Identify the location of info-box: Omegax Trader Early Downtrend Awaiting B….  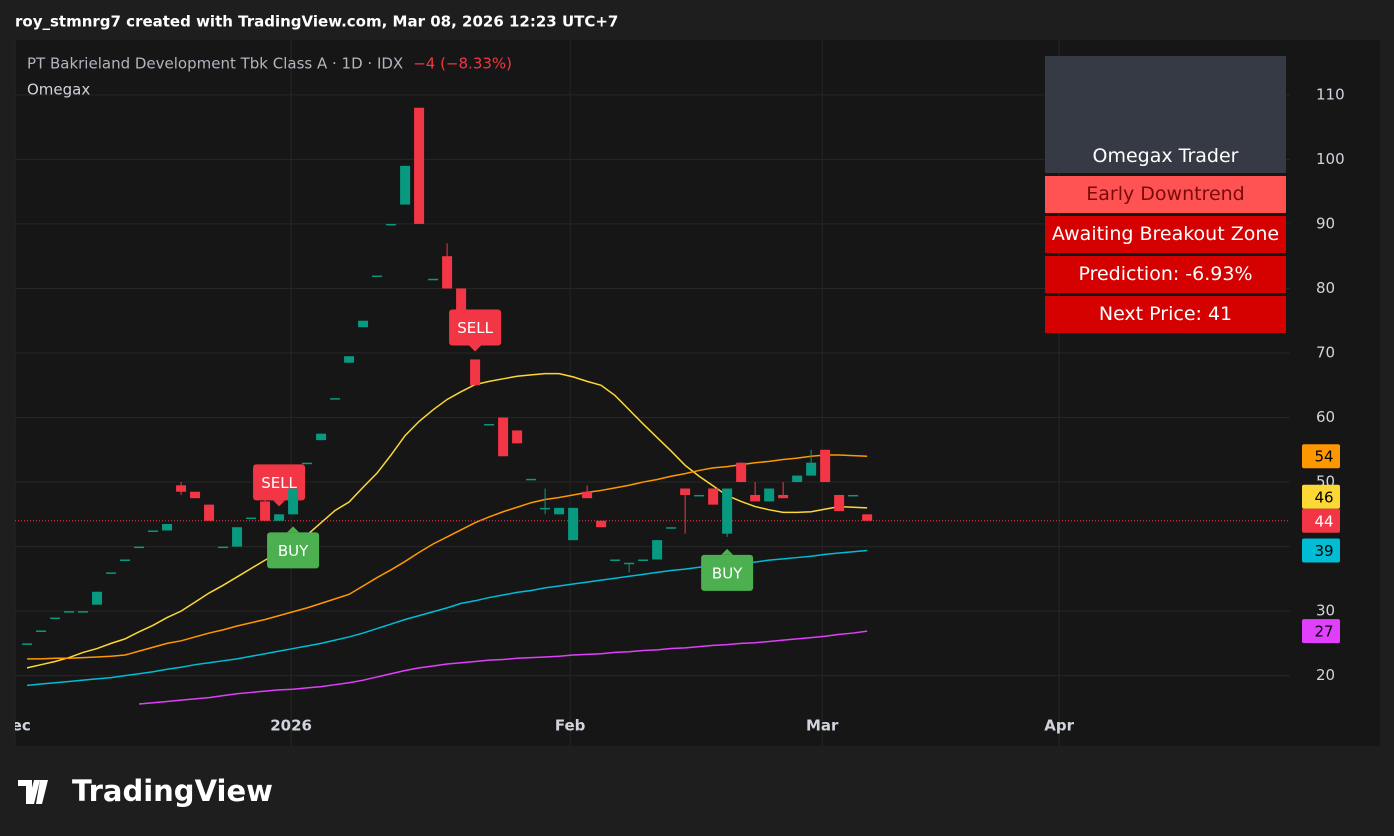
(1165, 196).